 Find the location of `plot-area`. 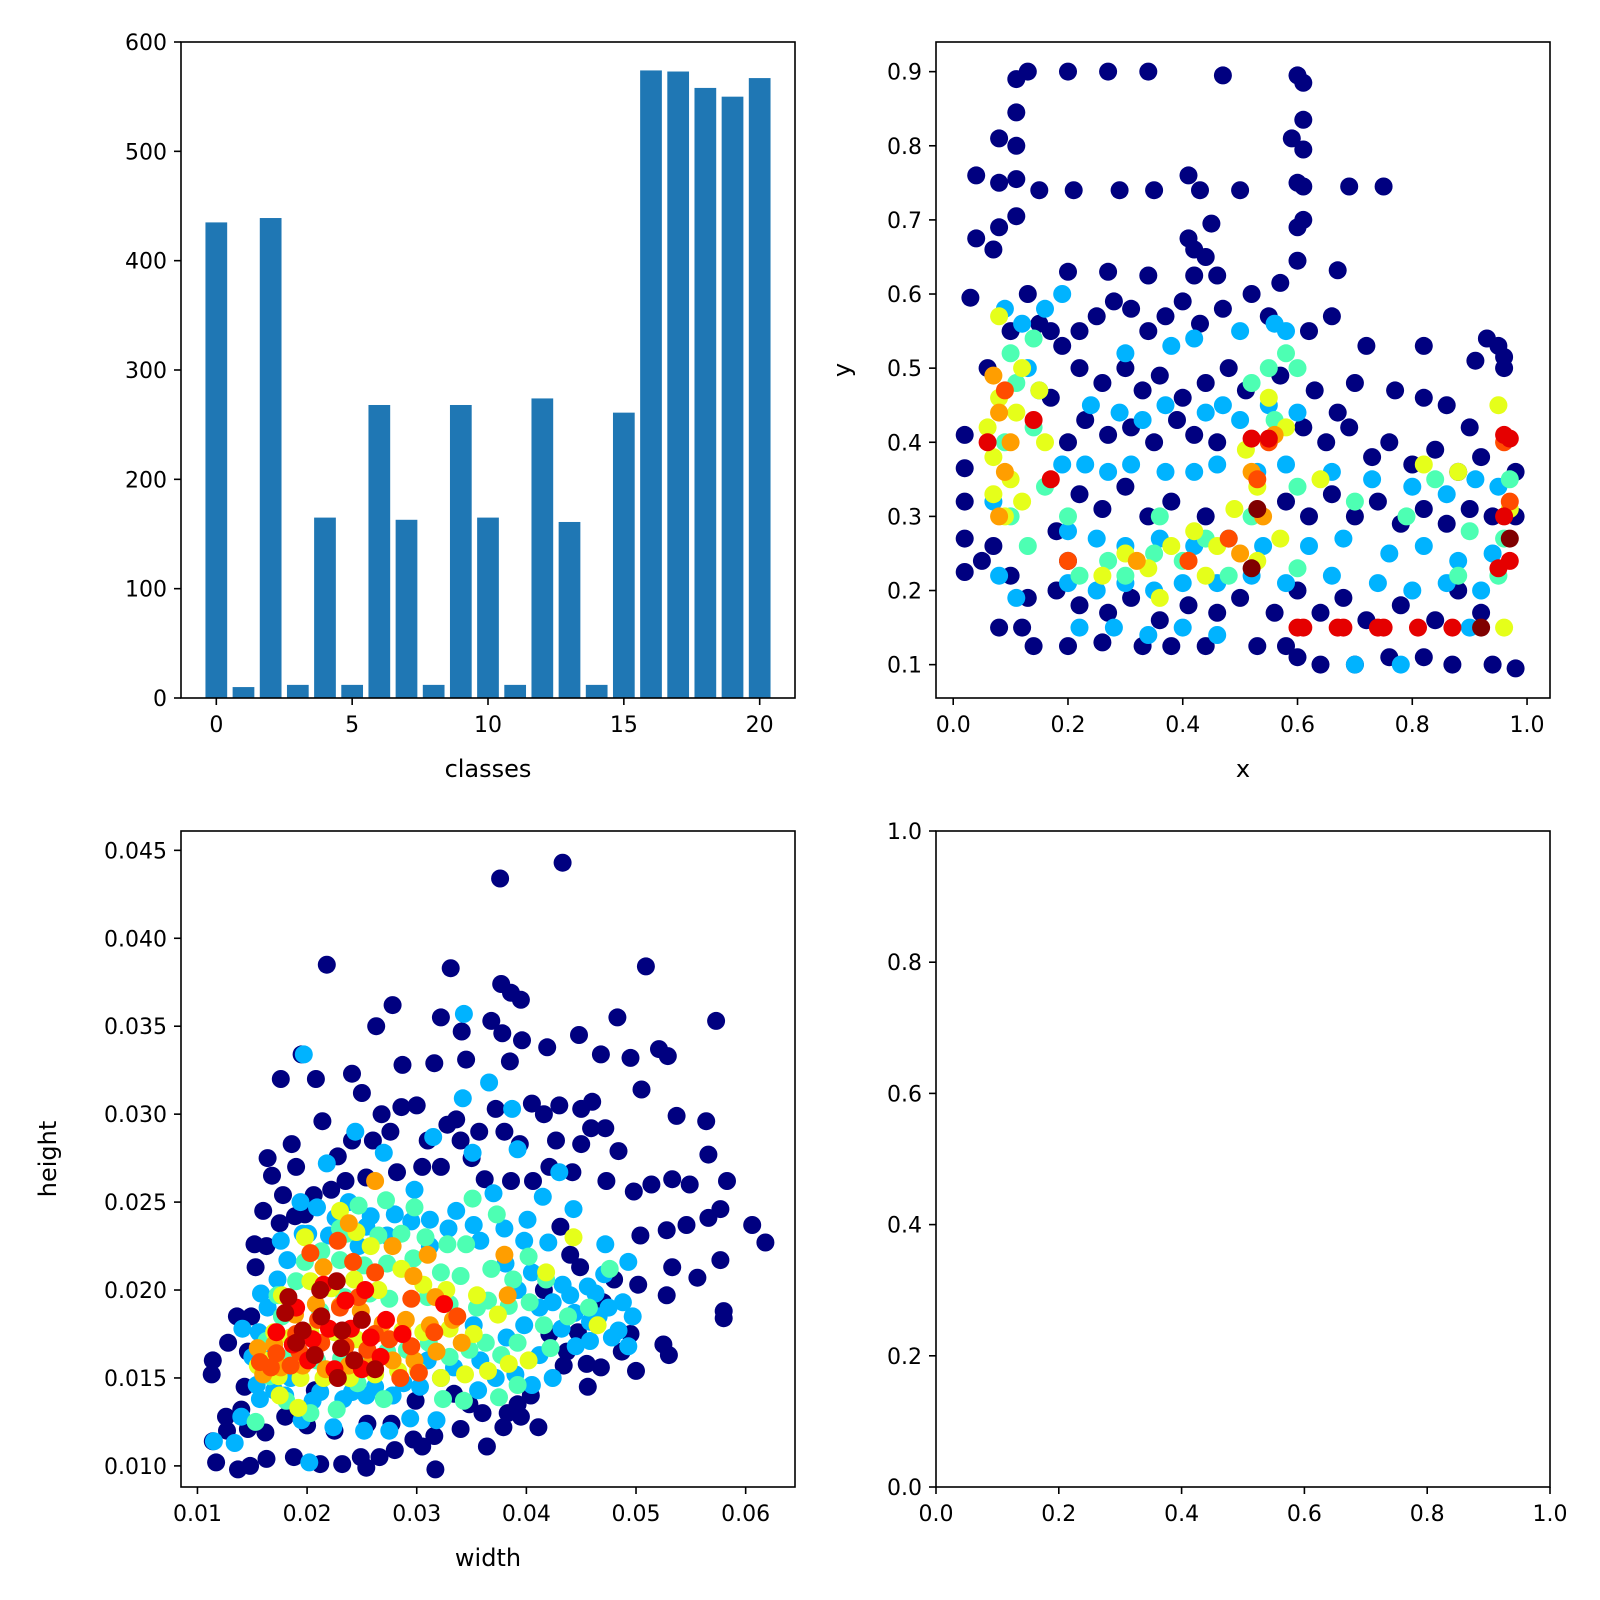

plot-area is located at coordinates (488, 384).